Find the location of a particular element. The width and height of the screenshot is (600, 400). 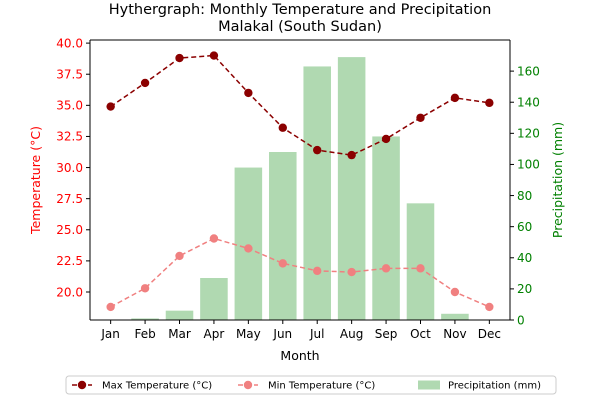

y-left-tick-label: 32.5 is located at coordinates (69, 137).